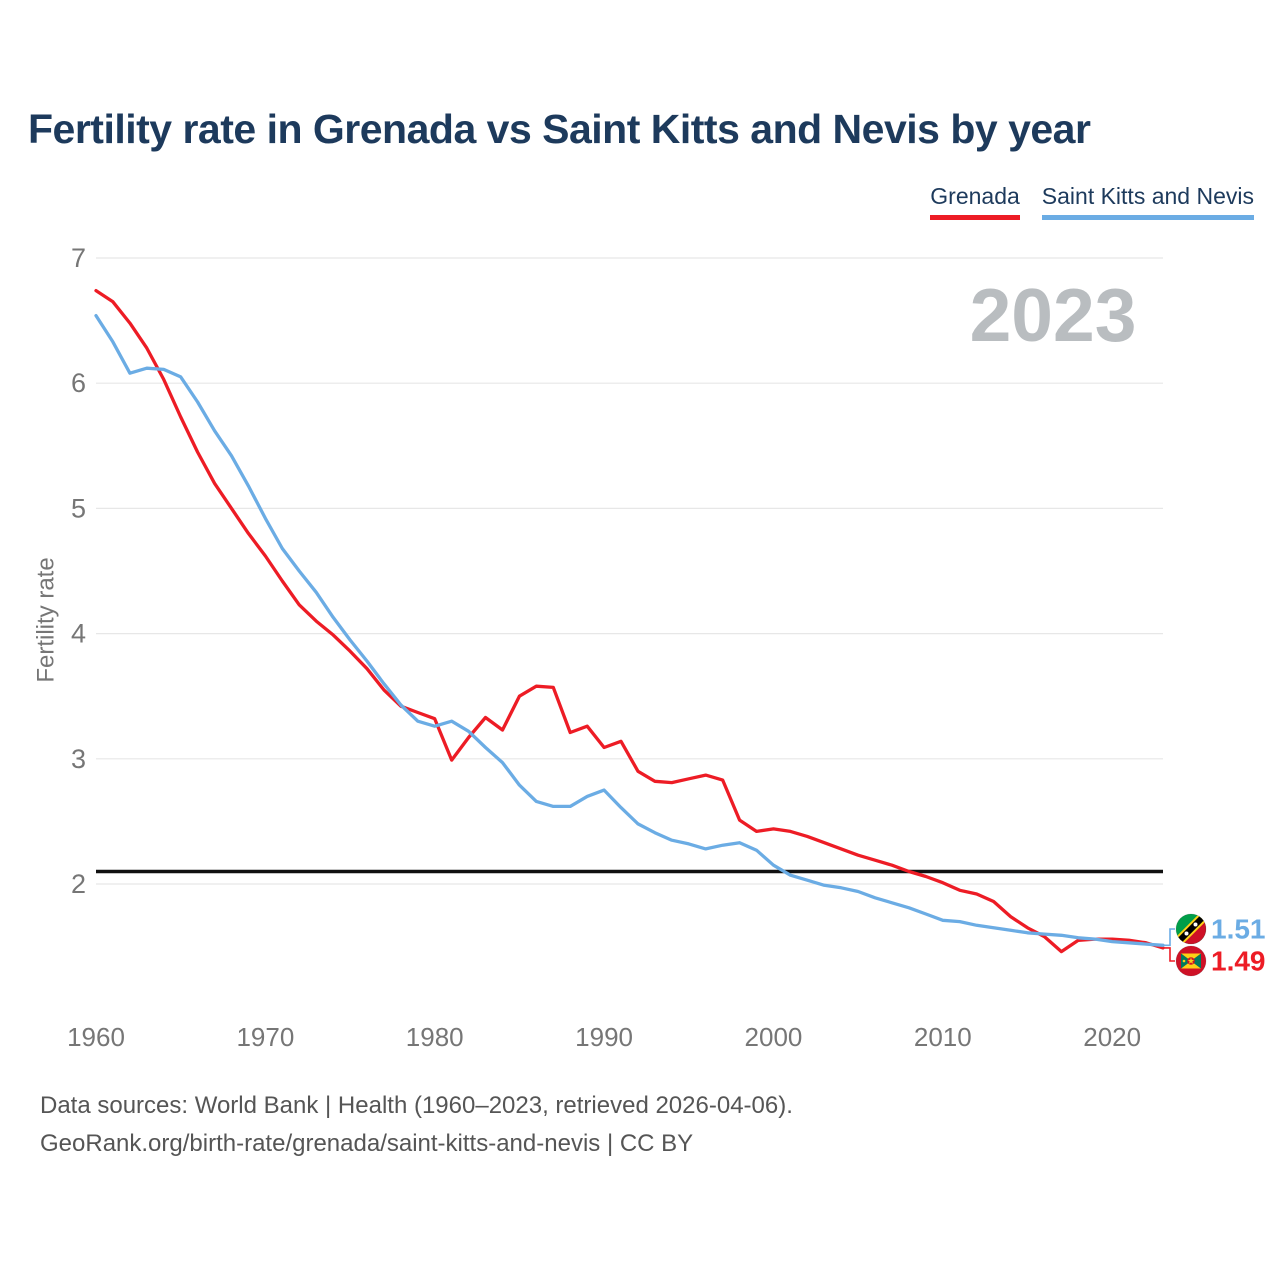 This screenshot has width=1280, height=1280. I want to click on legend: Grenada Saint Kitts and Nevis, so click(1092, 201).